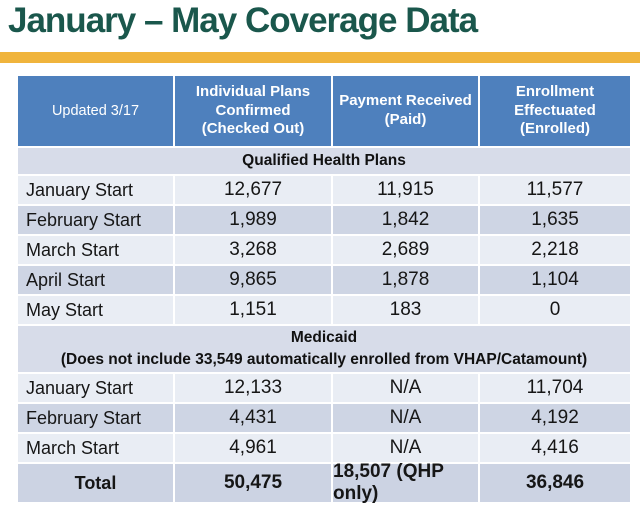 This screenshot has width=640, height=515. What do you see at coordinates (405, 280) in the screenshot?
I see `cell-paid: 1,878` at bounding box center [405, 280].